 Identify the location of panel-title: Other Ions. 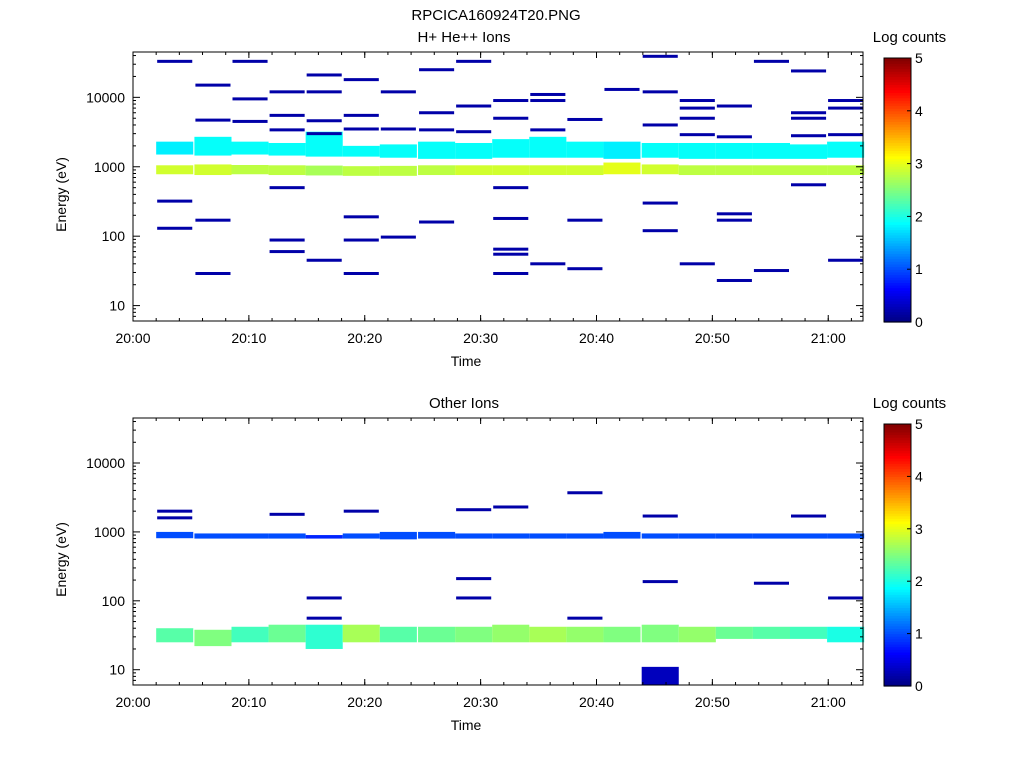
(464, 403).